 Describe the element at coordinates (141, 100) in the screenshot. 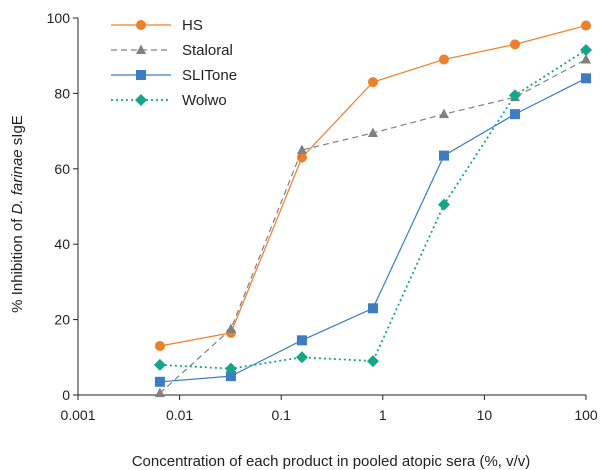

I see `legend-marker-wolwo` at that location.